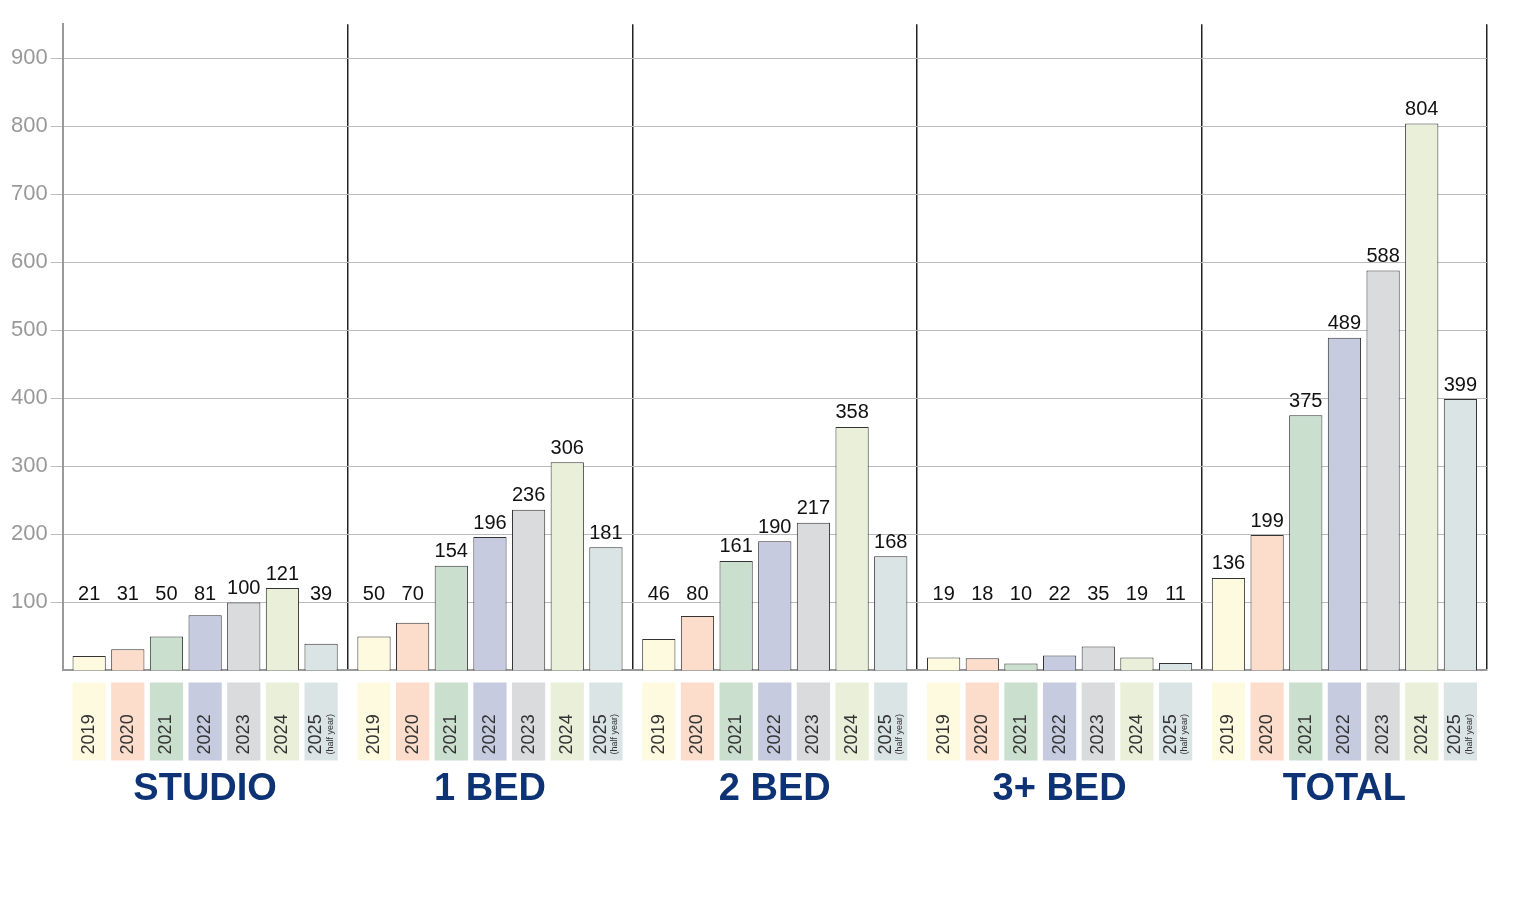  What do you see at coordinates (1344, 786) in the screenshot?
I see `x-tick-label: TOTAL` at bounding box center [1344, 786].